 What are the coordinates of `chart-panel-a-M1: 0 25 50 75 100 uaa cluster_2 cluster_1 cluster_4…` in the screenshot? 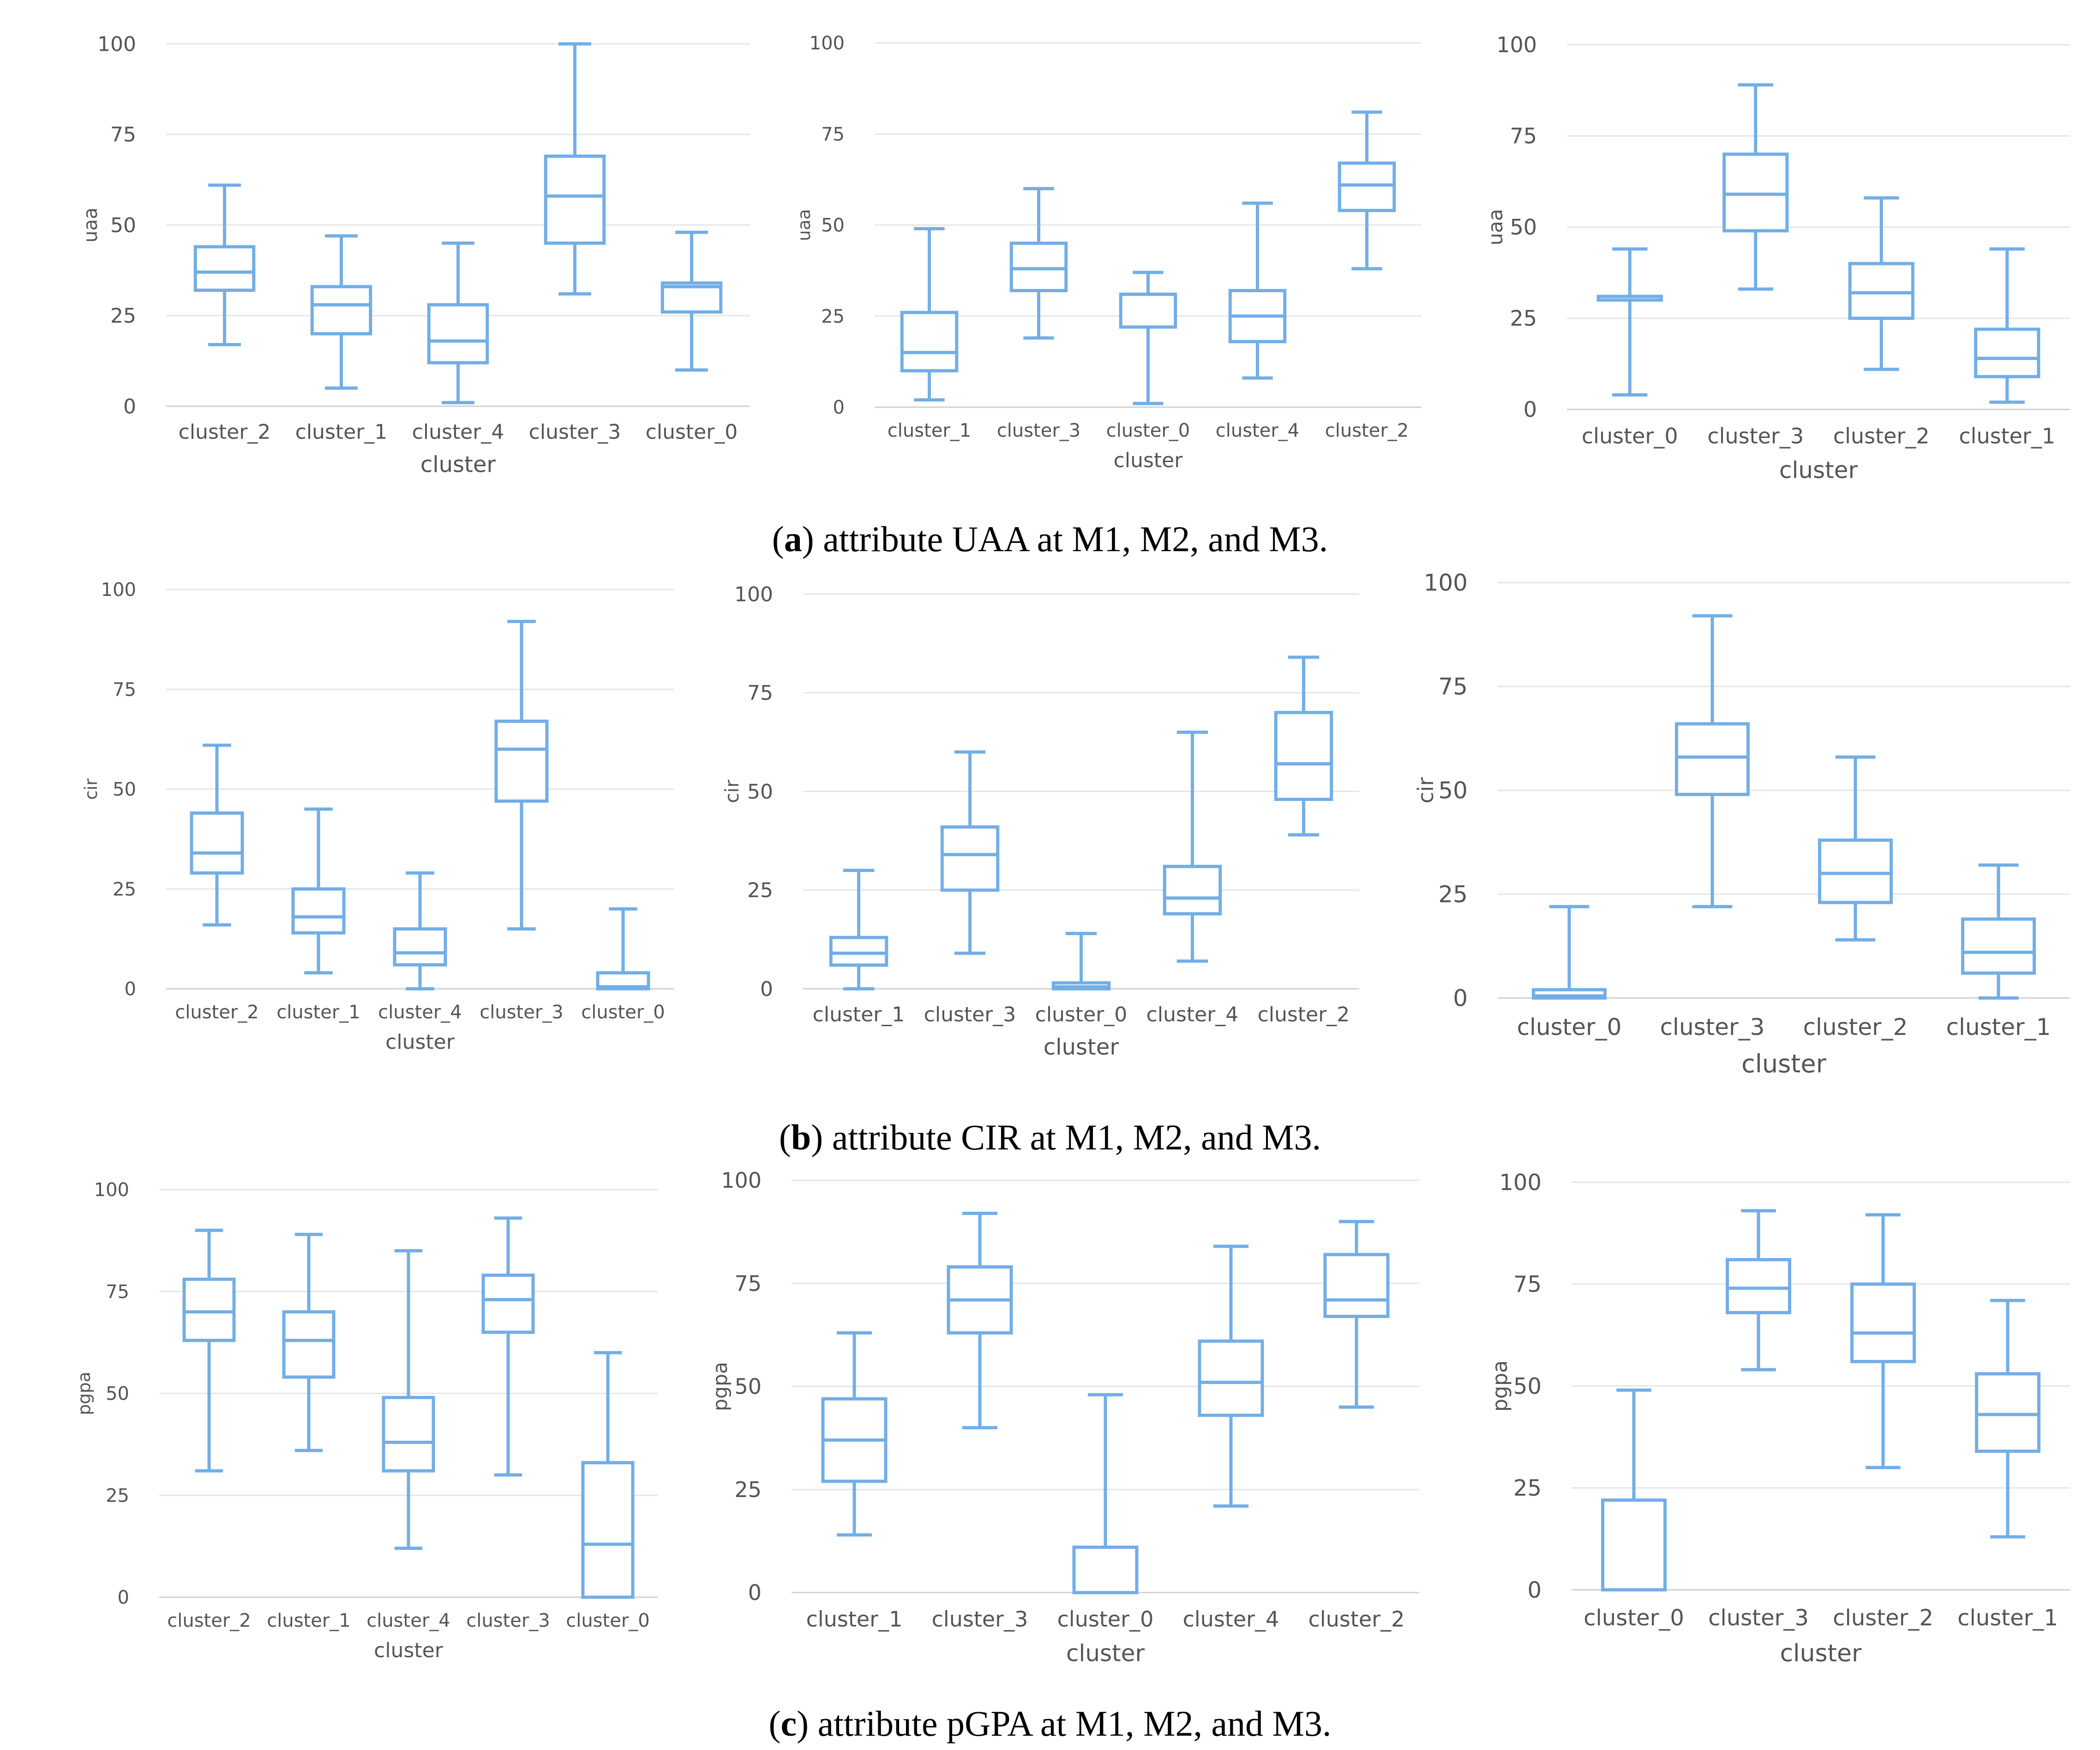 It's located at (414, 255).